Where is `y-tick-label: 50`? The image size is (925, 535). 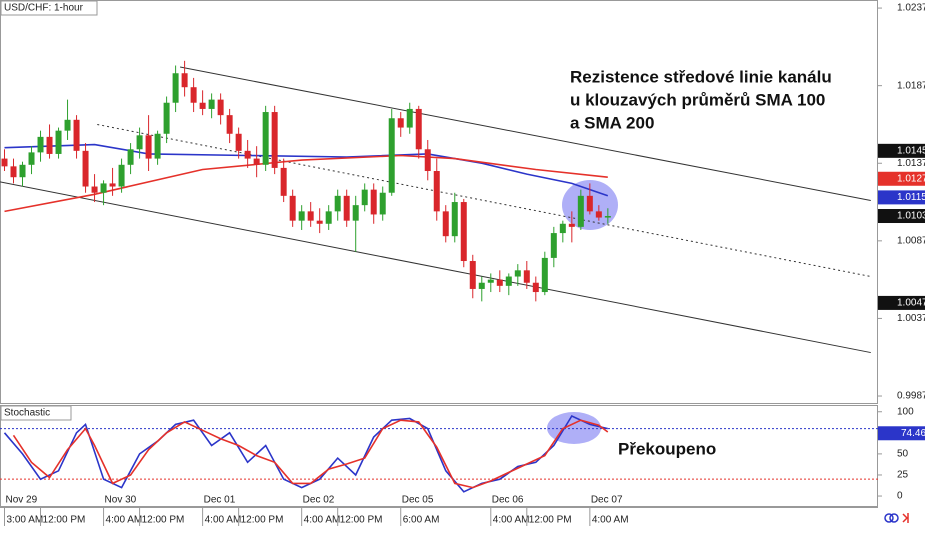 y-tick-label: 50 is located at coordinates (903, 454).